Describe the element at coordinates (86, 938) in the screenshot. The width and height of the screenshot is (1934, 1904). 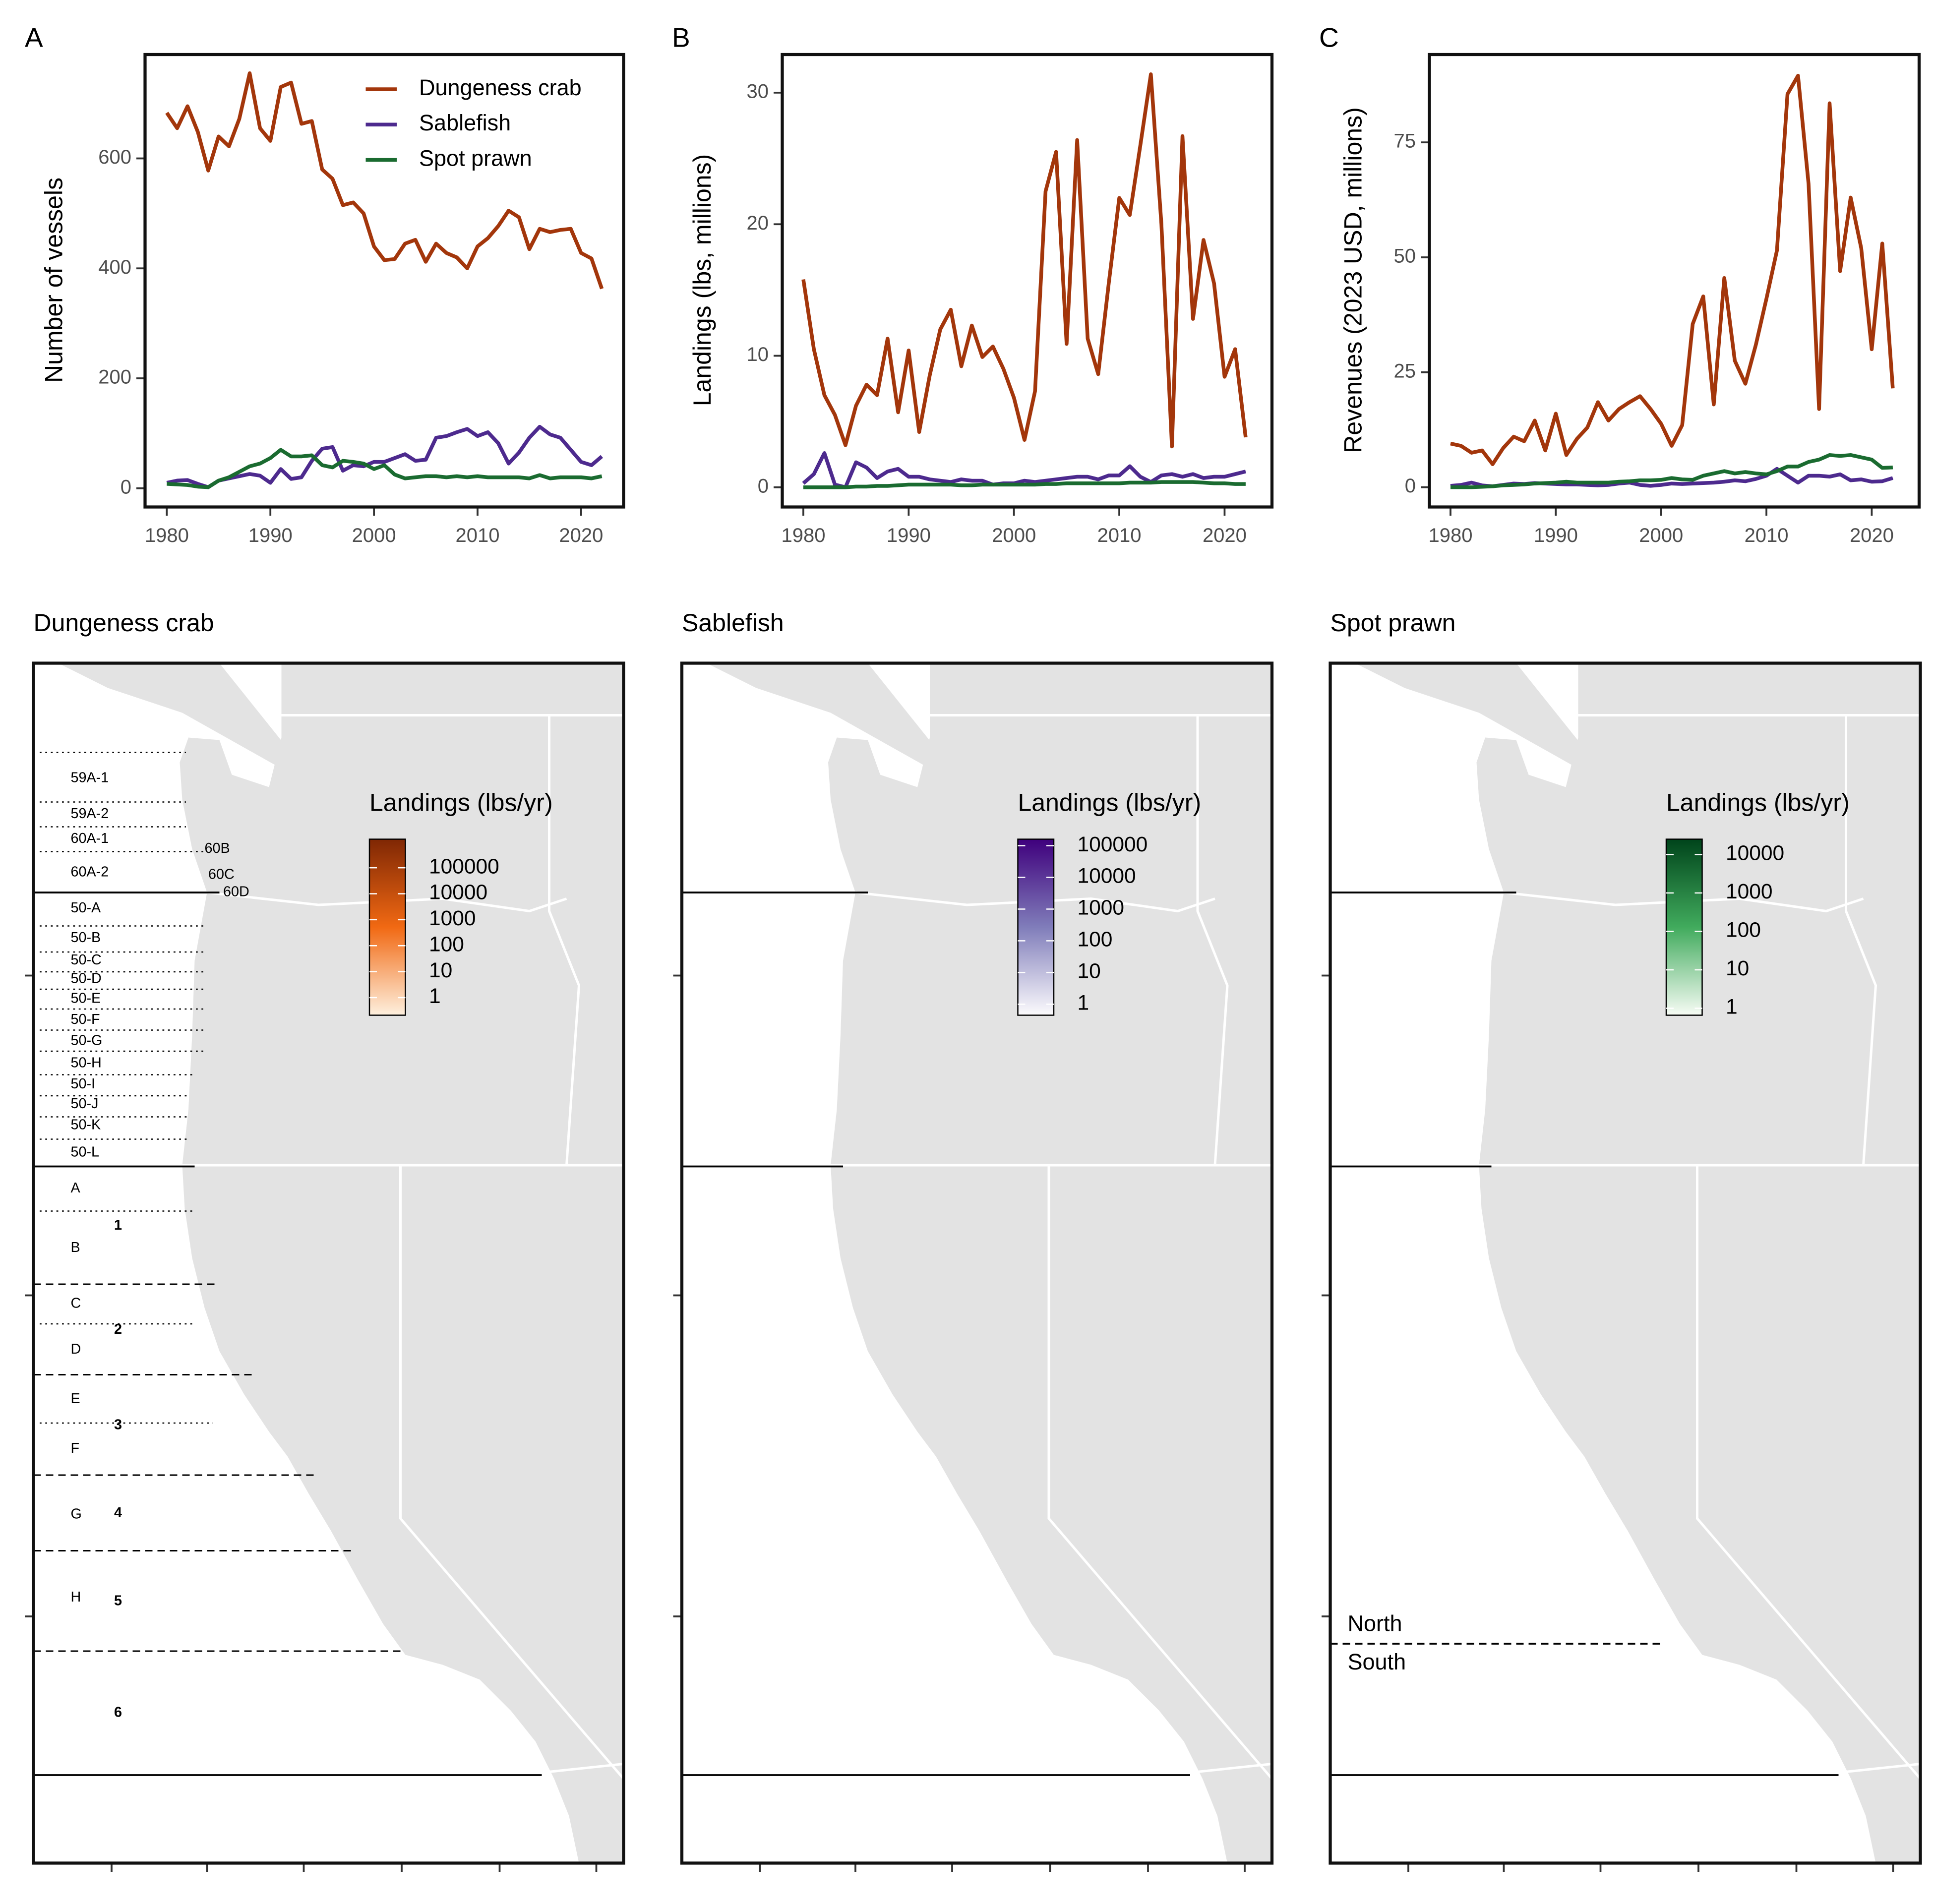
I see `map-label: 50-B` at that location.